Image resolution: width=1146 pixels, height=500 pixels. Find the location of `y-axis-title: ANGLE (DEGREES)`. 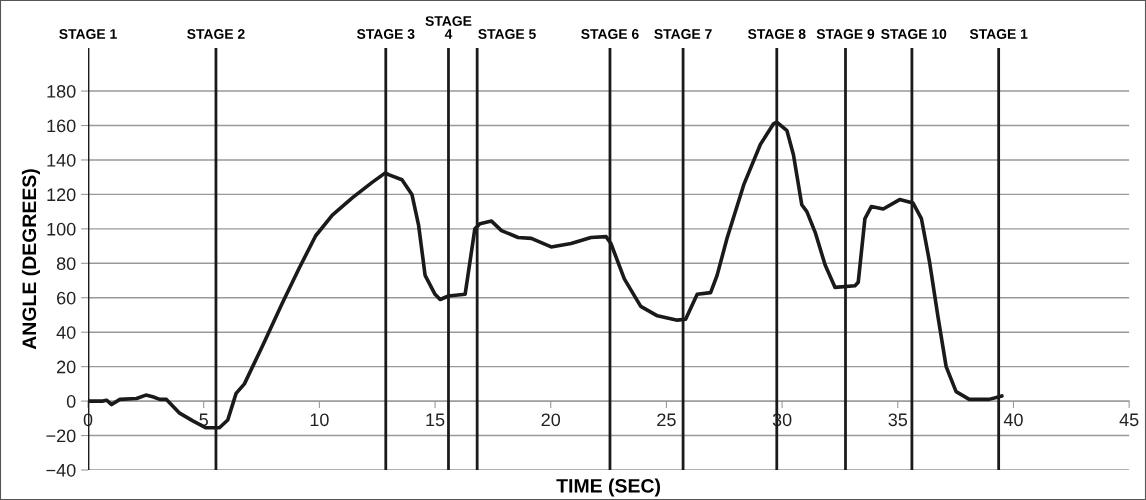

y-axis-title: ANGLE (DEGREES) is located at coordinates (31, 259).